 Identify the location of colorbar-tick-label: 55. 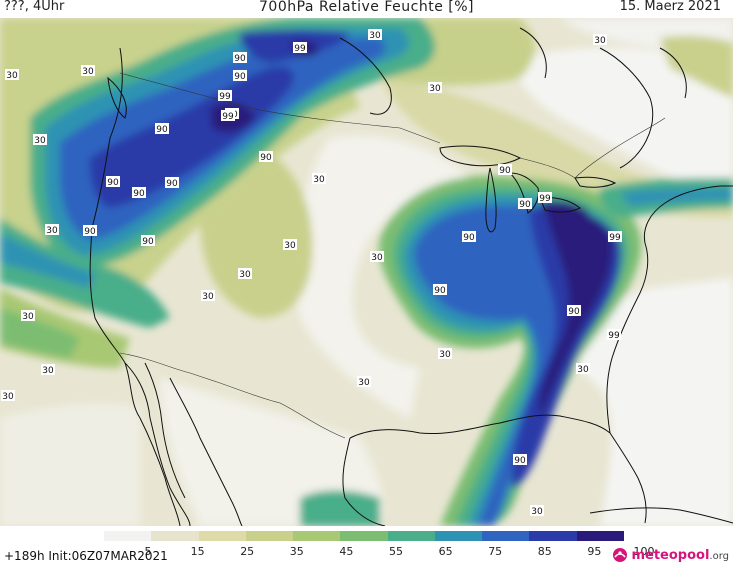
(396, 551).